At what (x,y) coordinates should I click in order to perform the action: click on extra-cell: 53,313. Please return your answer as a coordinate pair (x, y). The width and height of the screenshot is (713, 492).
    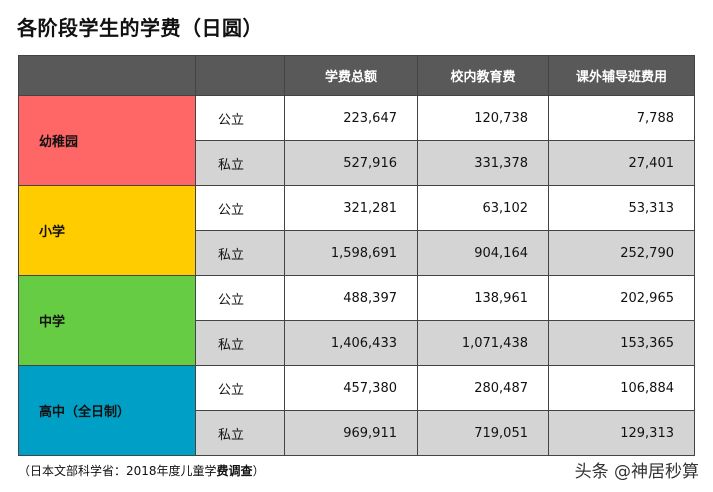
    Looking at the image, I should click on (621, 208).